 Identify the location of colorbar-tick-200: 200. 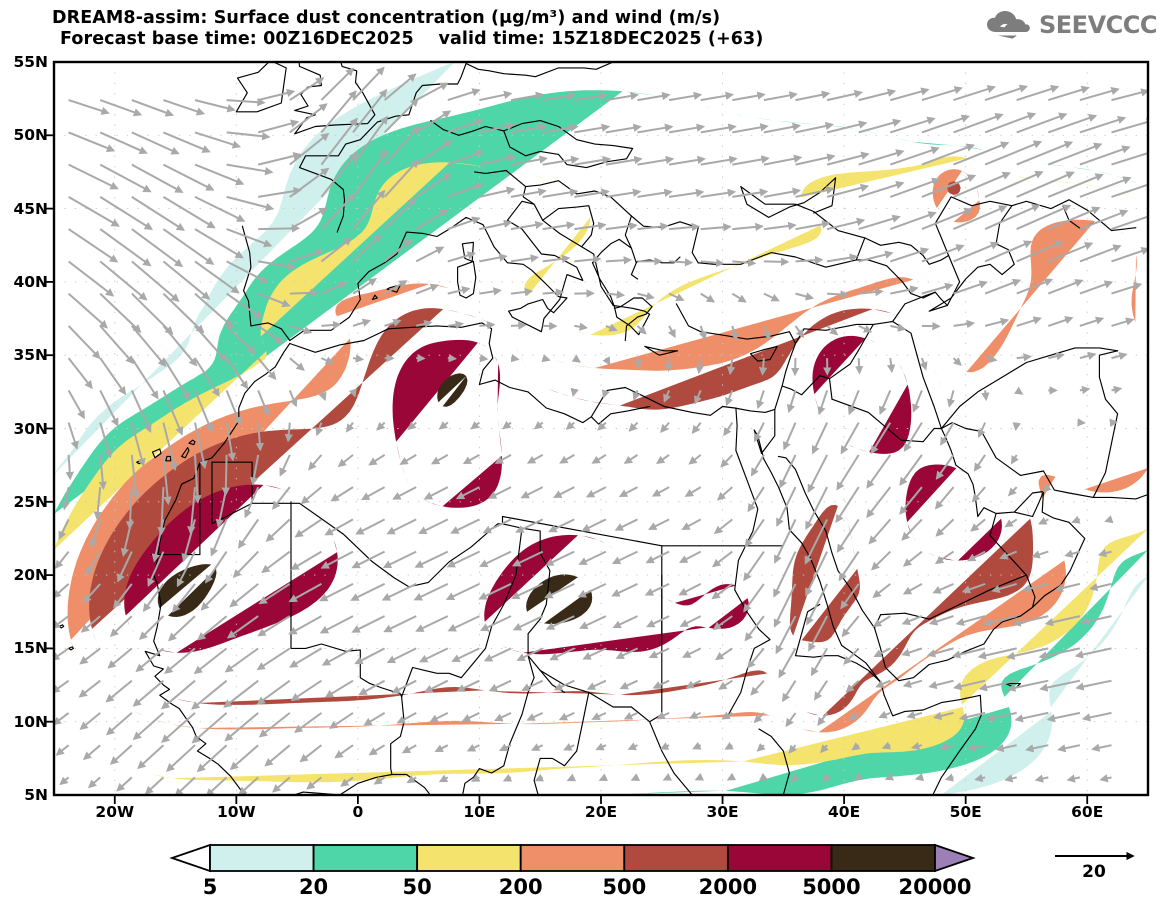
(520, 887).